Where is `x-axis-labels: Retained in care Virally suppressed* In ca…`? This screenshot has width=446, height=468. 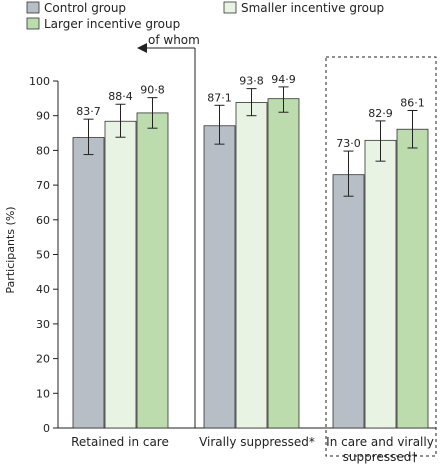 x-axis-labels: Retained in care Virally suppressed* In ca… is located at coordinates (252, 449).